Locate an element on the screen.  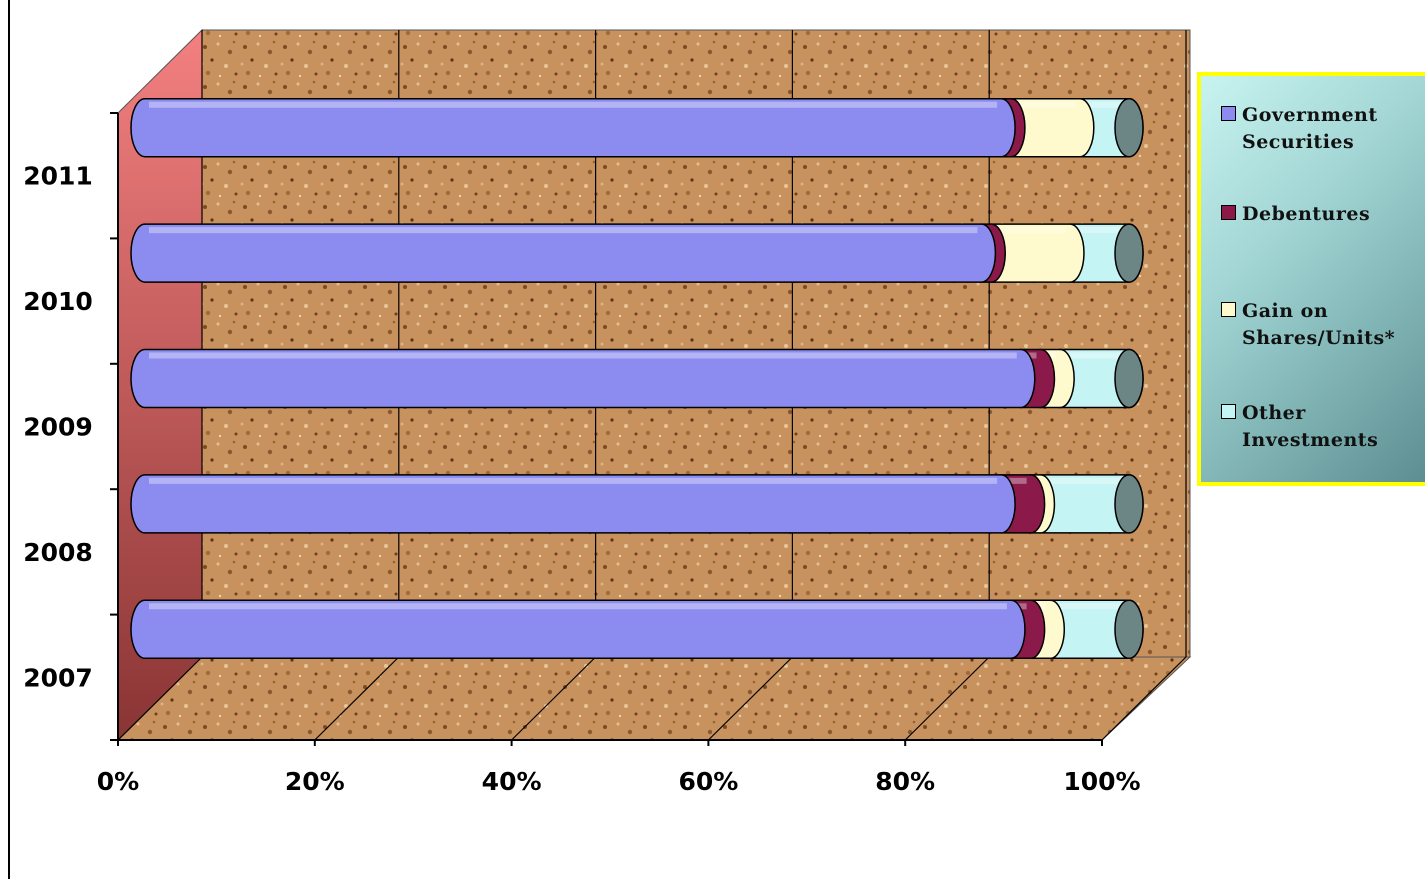
y-tick-label: 2008 is located at coordinates (58, 552).